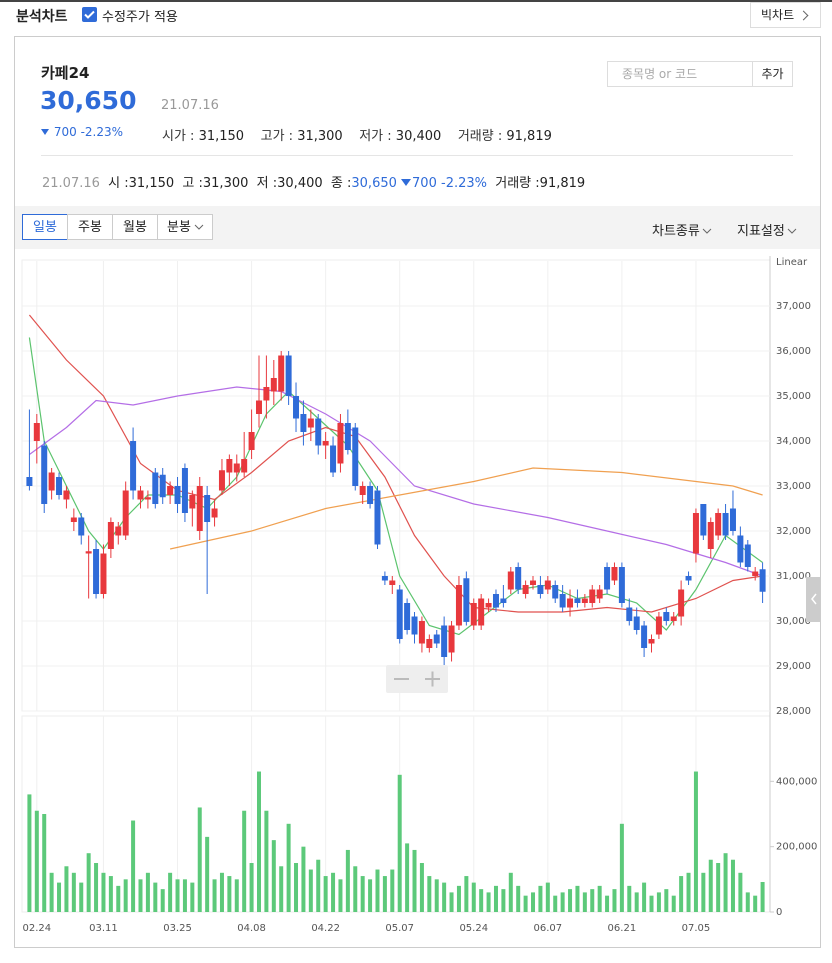 The height and width of the screenshot is (963, 832). I want to click on label: 거래량 :, so click(517, 183).